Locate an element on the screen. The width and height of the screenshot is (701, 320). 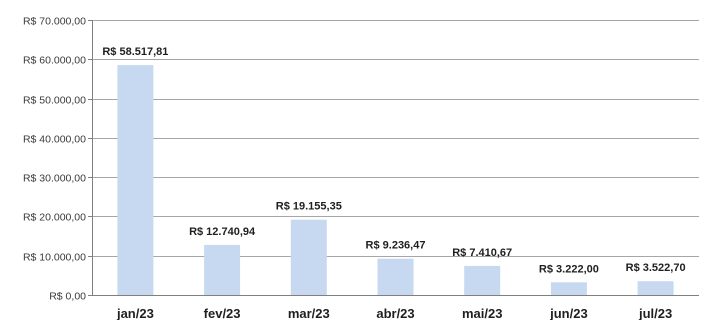
y-tick-label: R$ 10.000,00 is located at coordinates (54, 258).